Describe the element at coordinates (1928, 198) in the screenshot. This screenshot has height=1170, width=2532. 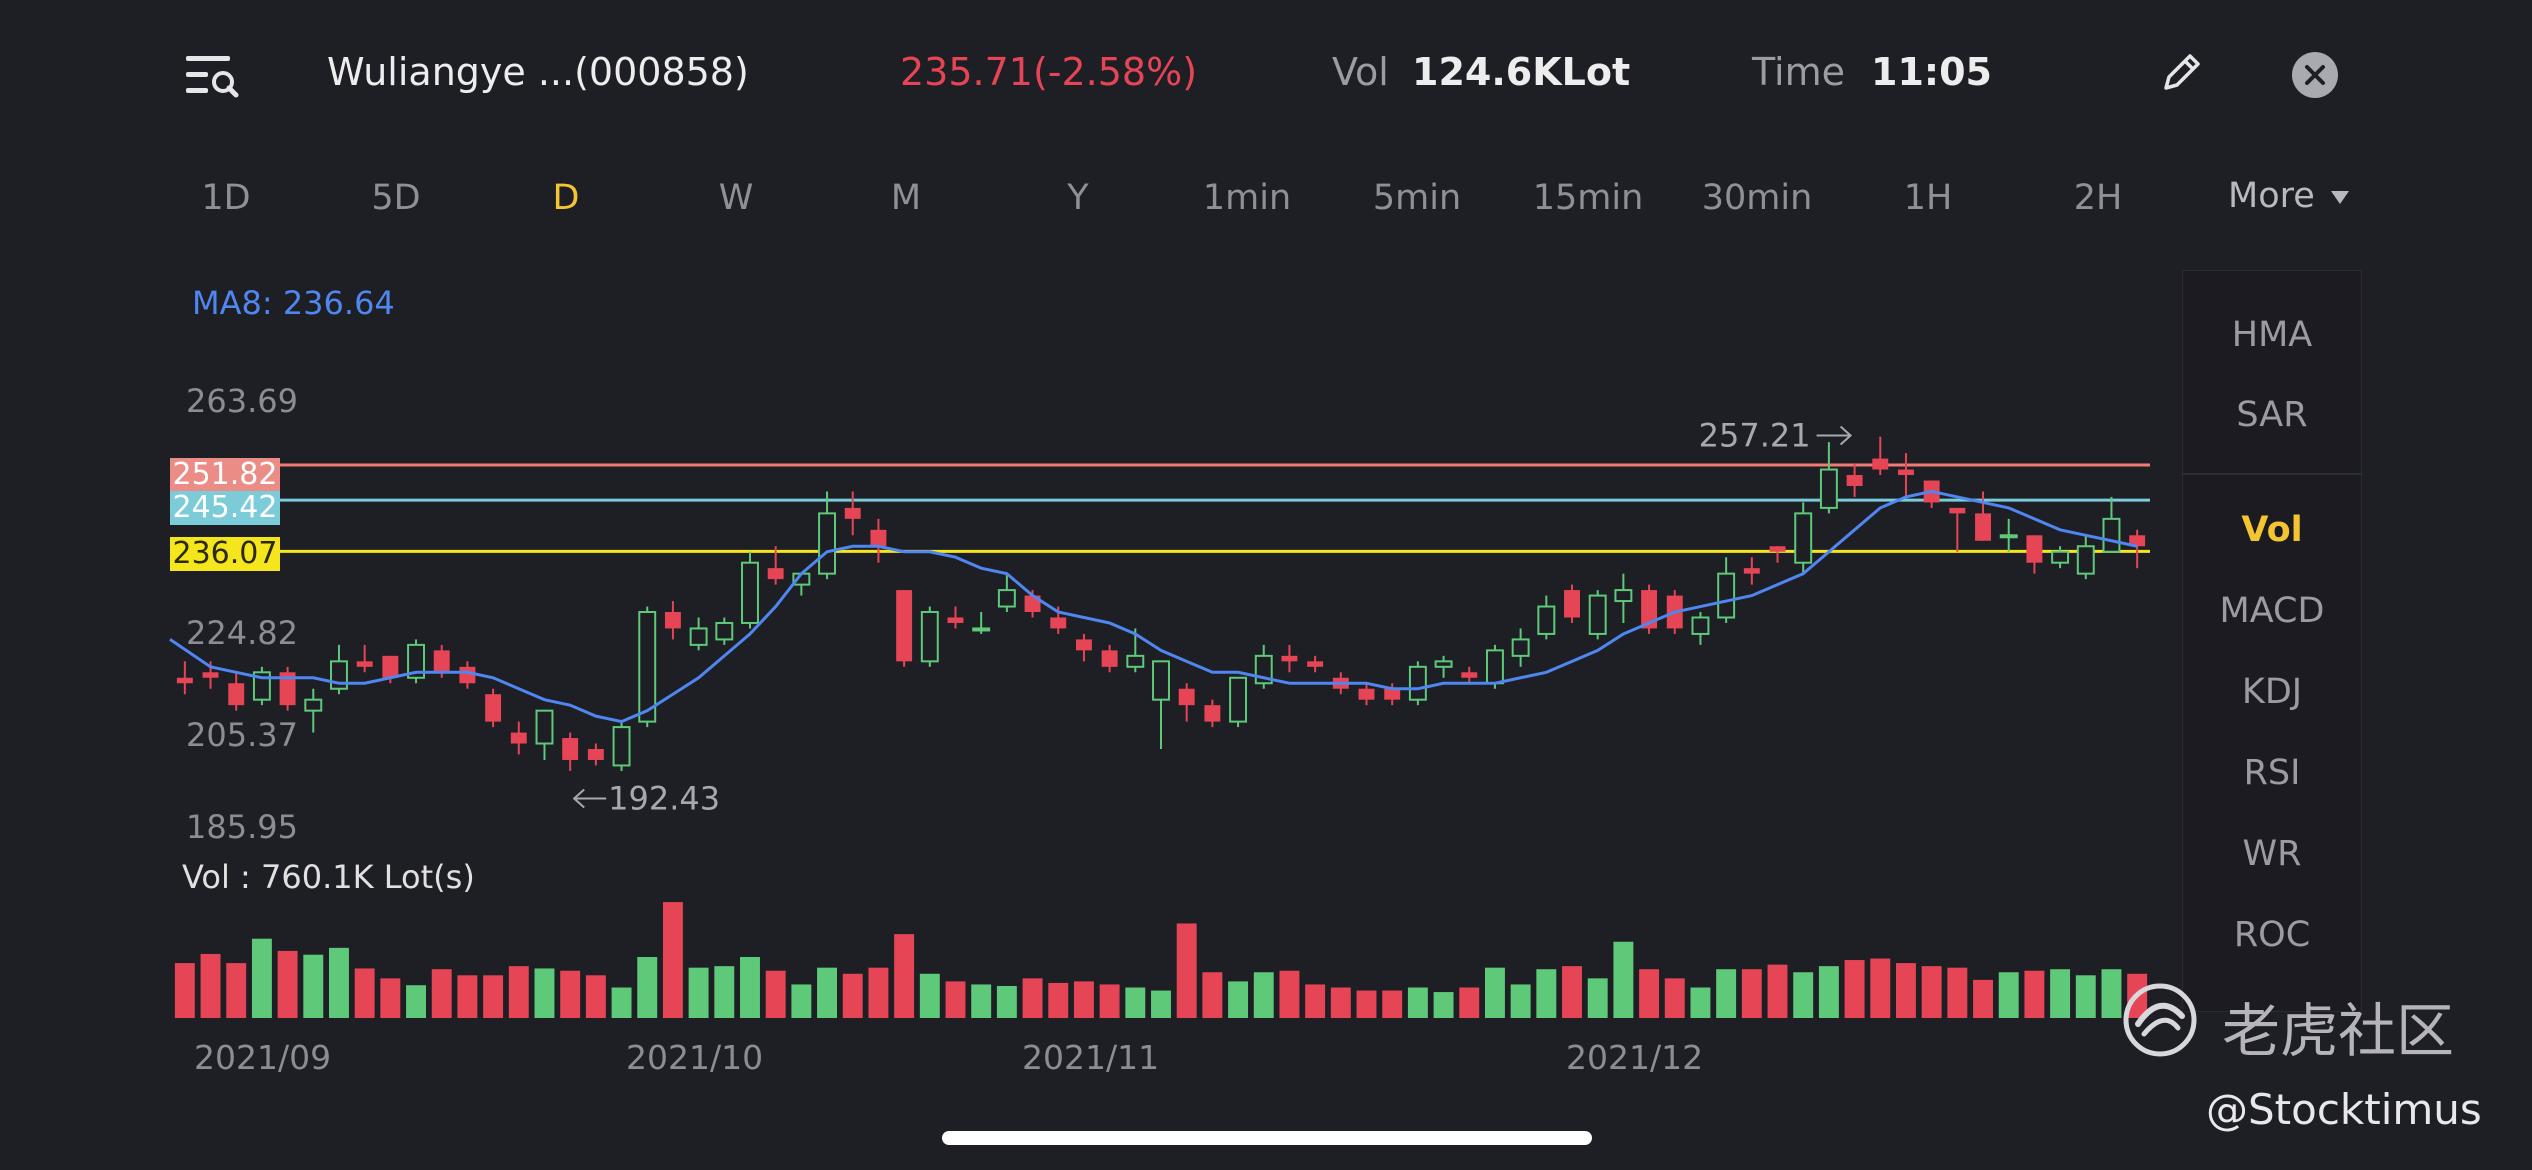
I see `tab-period-1h: 1H` at that location.